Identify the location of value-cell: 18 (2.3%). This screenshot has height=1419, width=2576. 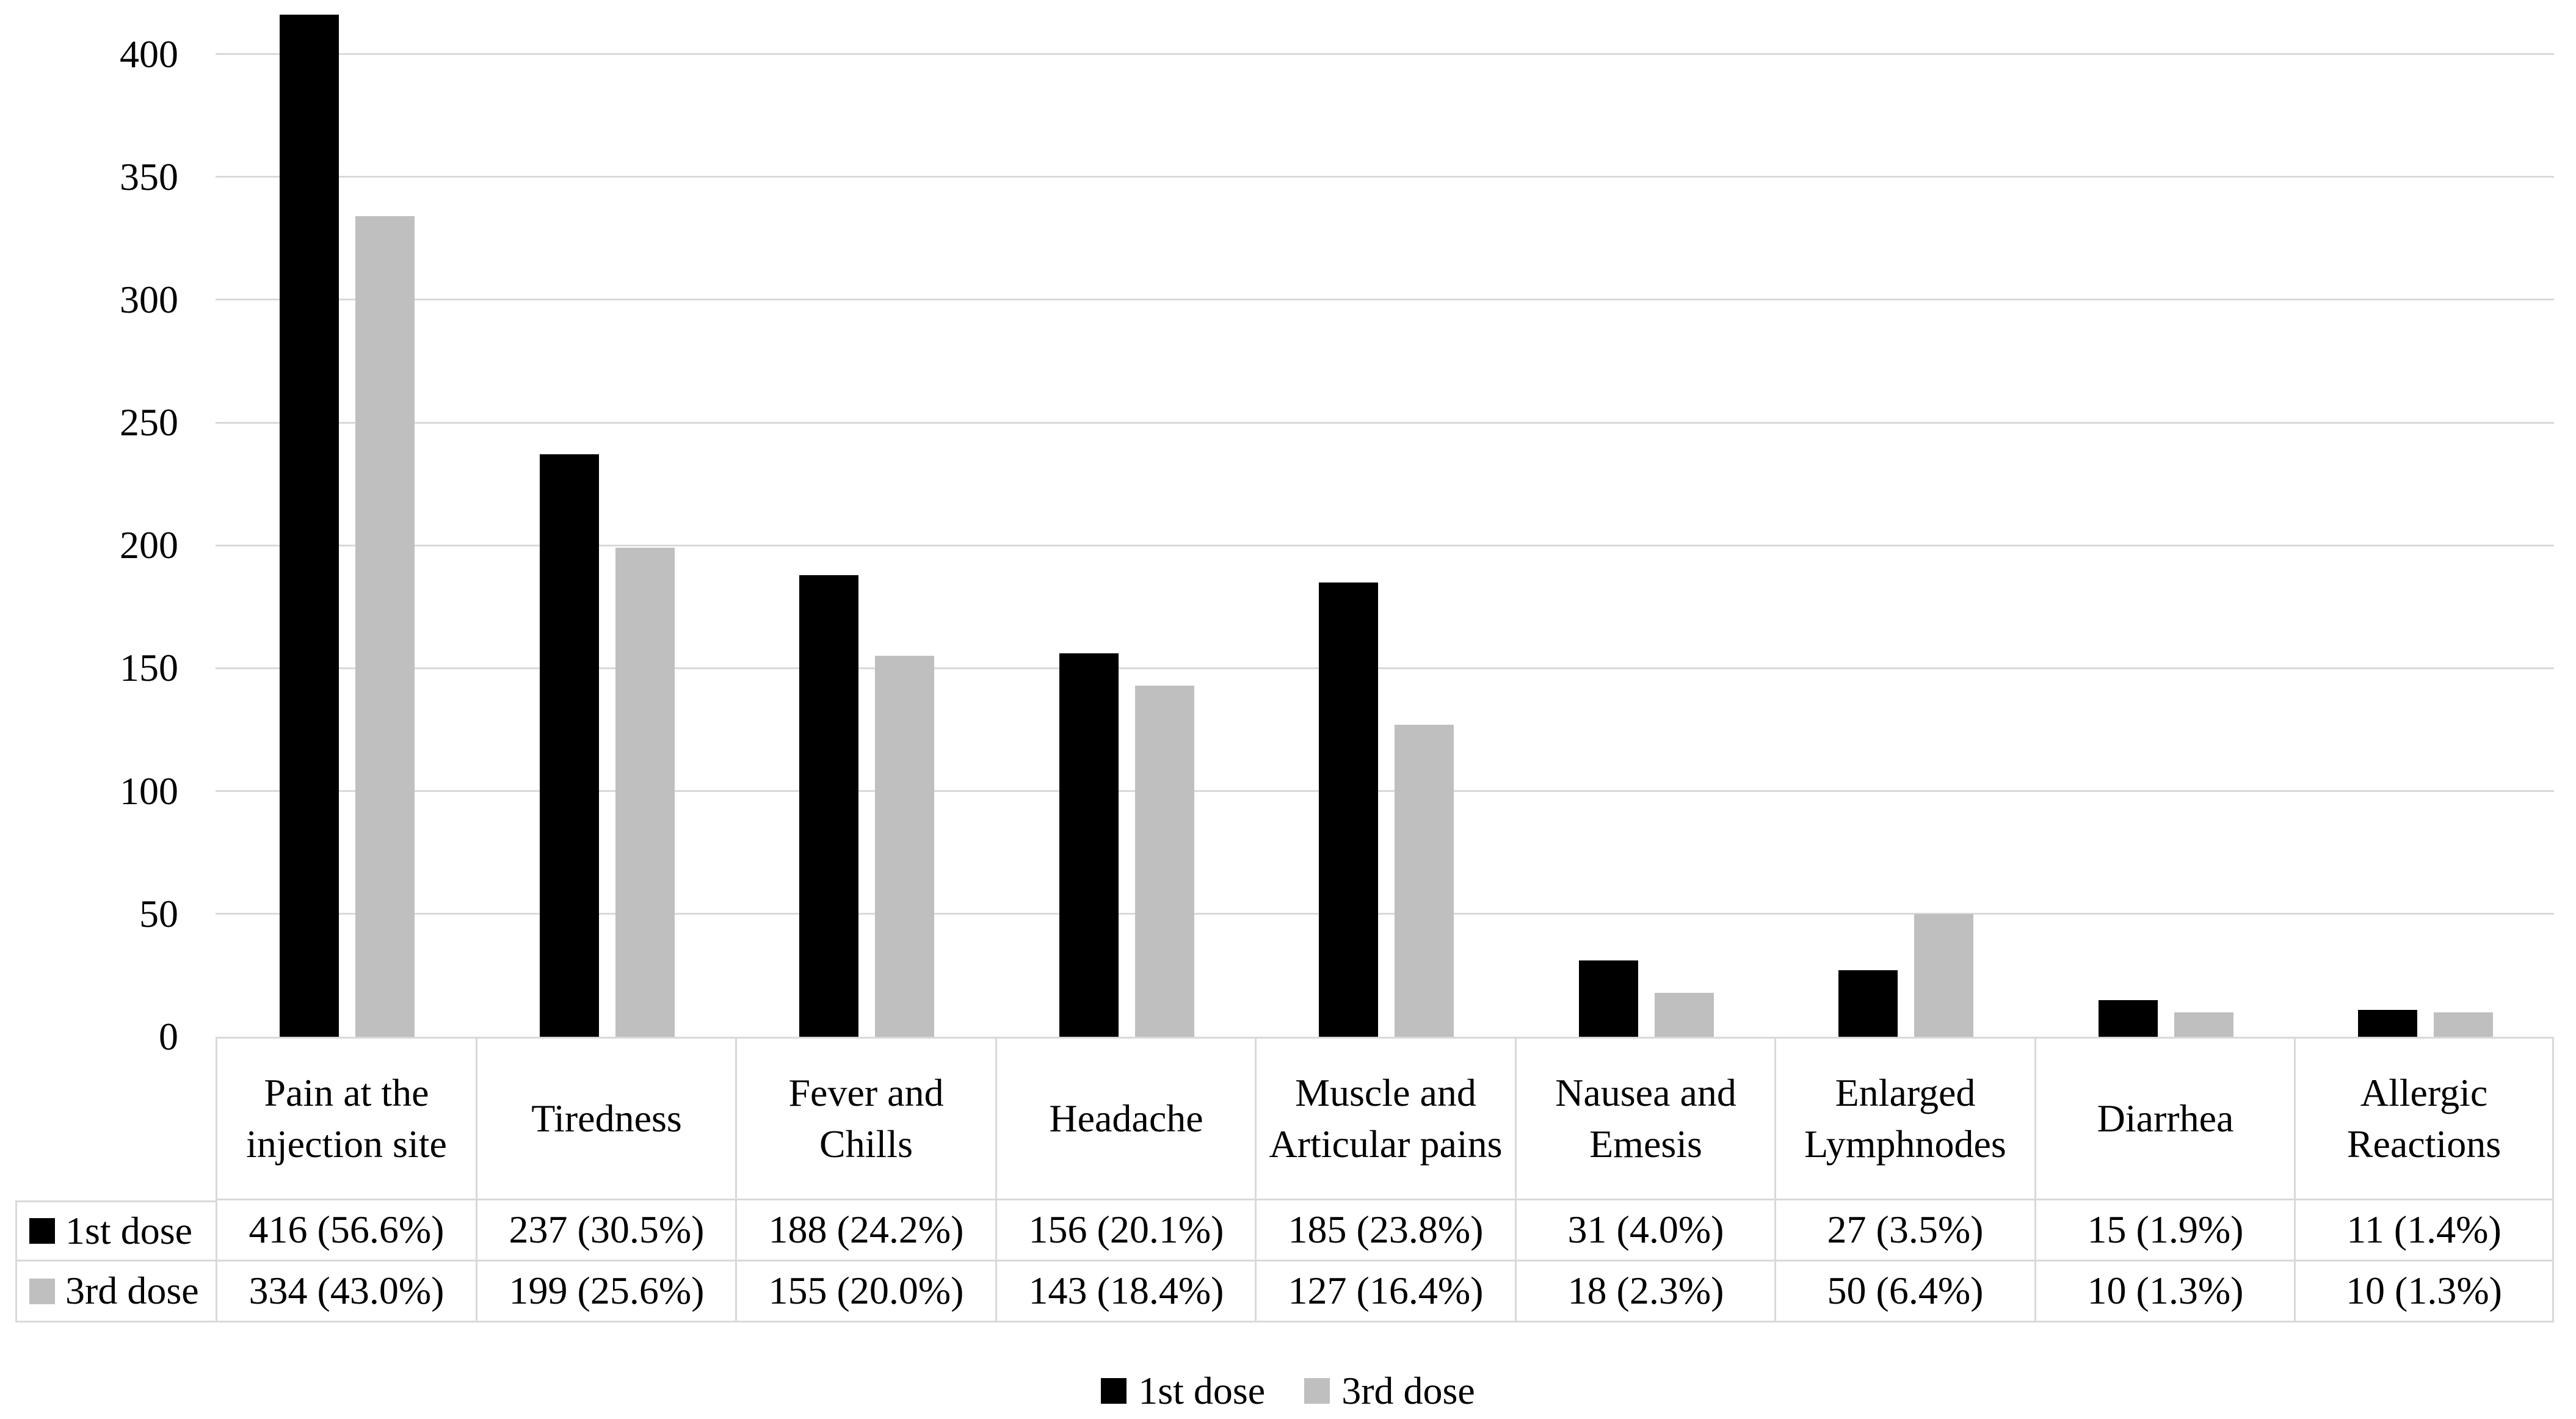
(1645, 1292).